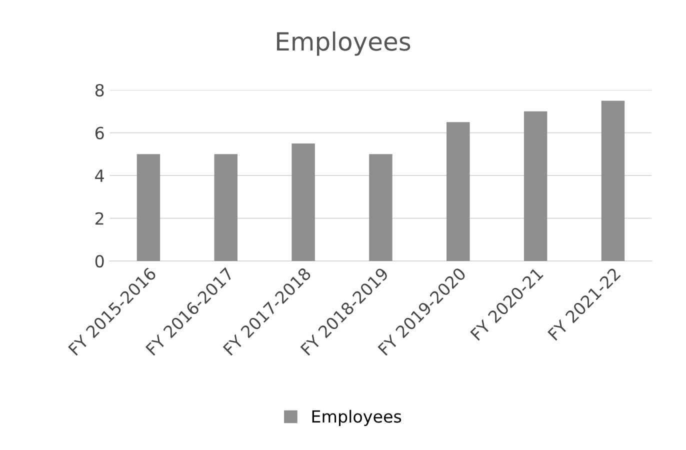 The width and height of the screenshot is (686, 450). I want to click on y-tick-label: 4, so click(99, 176).